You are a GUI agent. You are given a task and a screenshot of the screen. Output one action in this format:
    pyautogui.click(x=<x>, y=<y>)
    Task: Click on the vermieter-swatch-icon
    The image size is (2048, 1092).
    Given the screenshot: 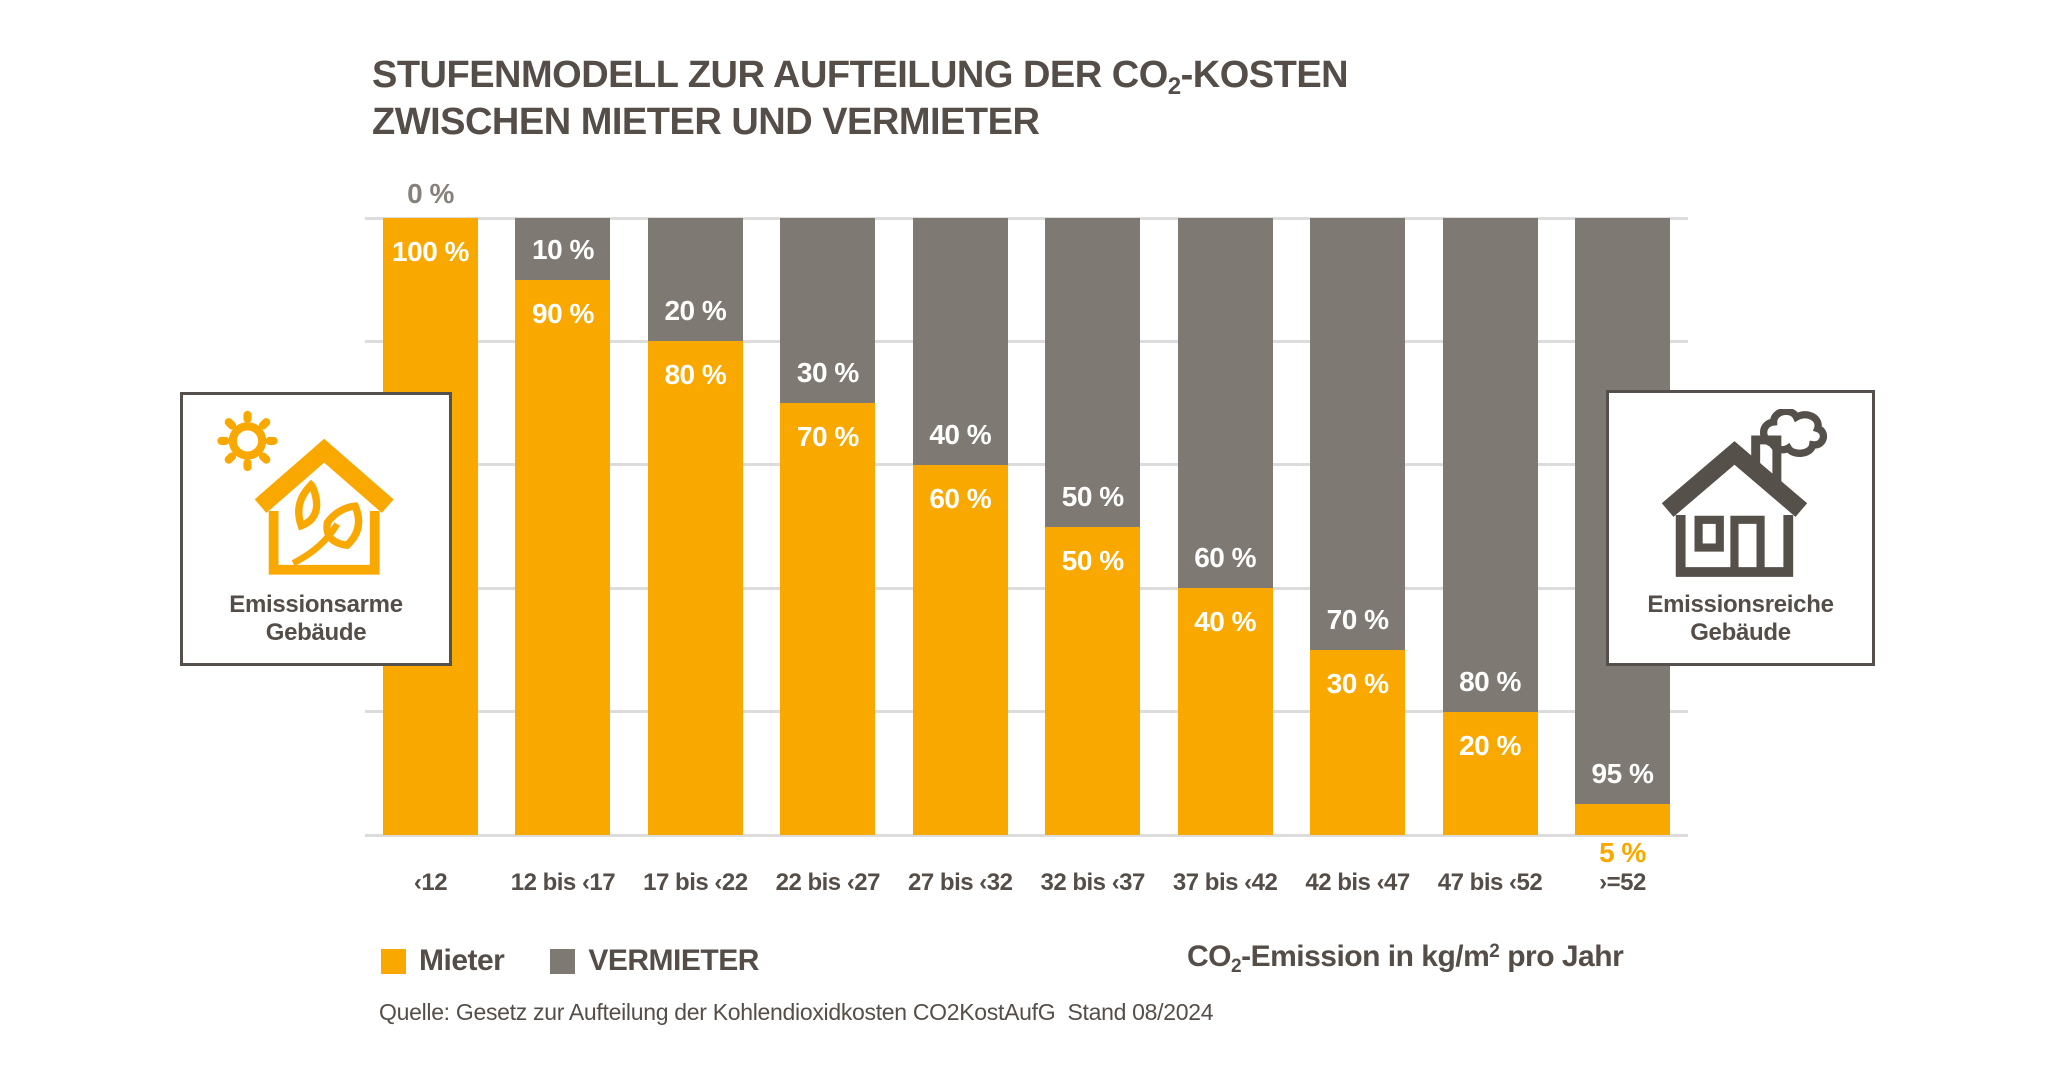 What is the action you would take?
    pyautogui.click(x=563, y=961)
    